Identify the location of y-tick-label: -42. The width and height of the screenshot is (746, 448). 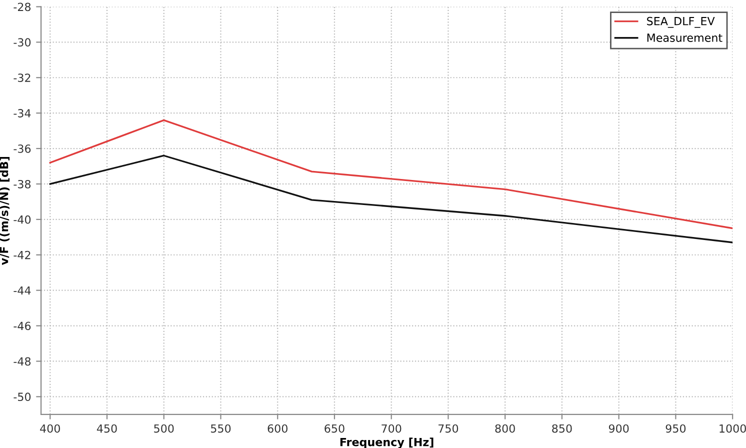
(22, 255).